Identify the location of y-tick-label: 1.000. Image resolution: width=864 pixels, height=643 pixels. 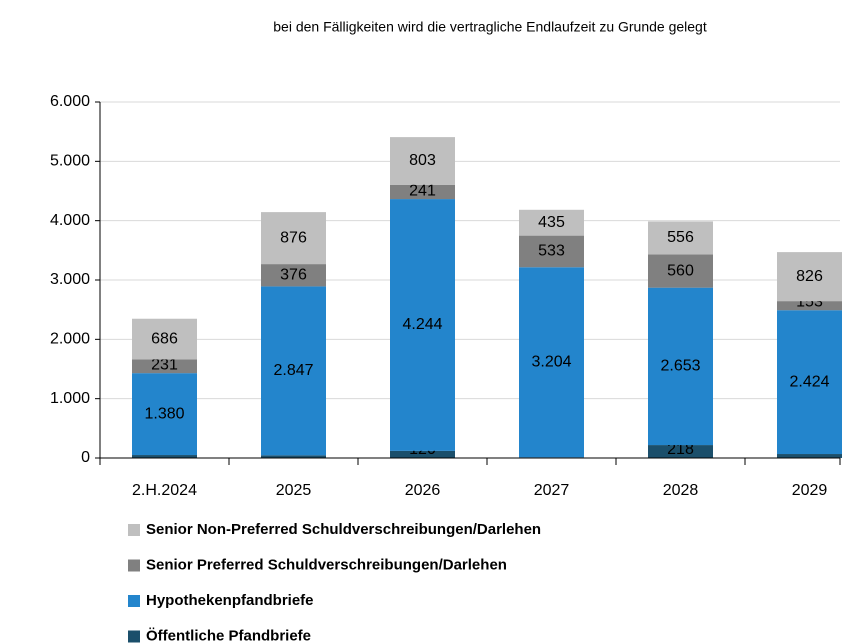
(70, 398).